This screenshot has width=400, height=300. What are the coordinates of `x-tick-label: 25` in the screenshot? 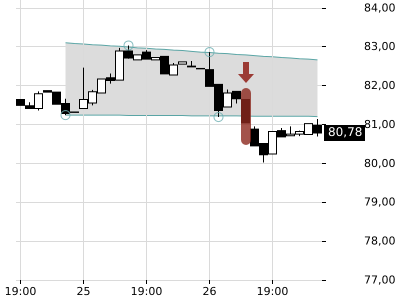 It's located at (83, 291).